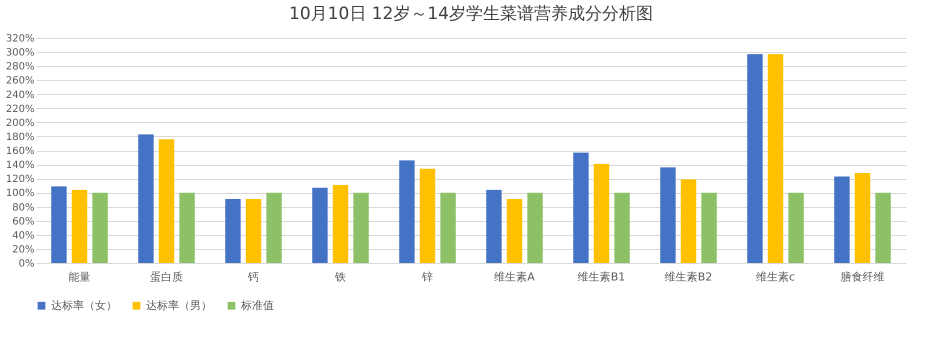  Describe the element at coordinates (23, 236) in the screenshot. I see `y-tick-label: 40%` at that location.